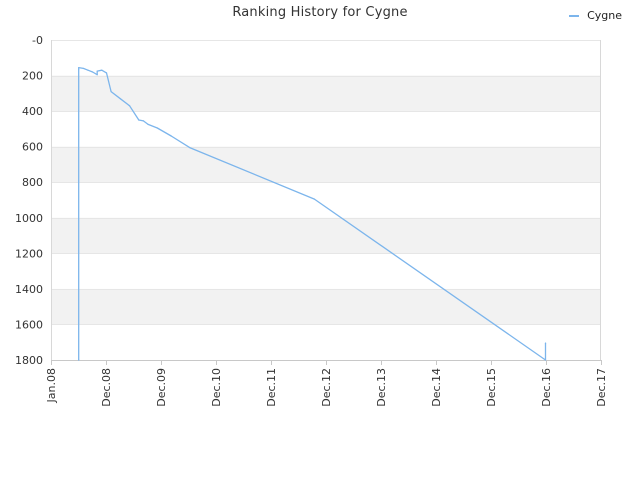 The width and height of the screenshot is (640, 480). I want to click on y-tick-label: -0, so click(37, 40).